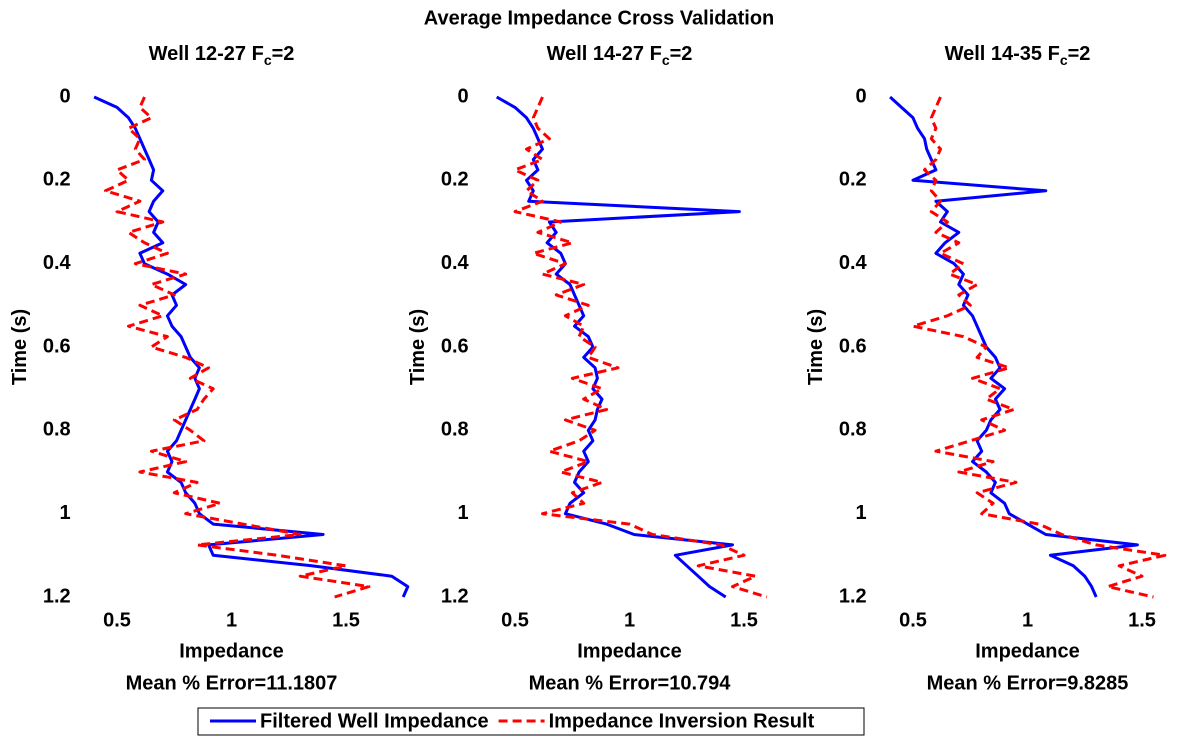 Image resolution: width=1198 pixels, height=736 pixels. What do you see at coordinates (232, 683) in the screenshot?
I see `annotation: Mean % Error=11.1807` at bounding box center [232, 683].